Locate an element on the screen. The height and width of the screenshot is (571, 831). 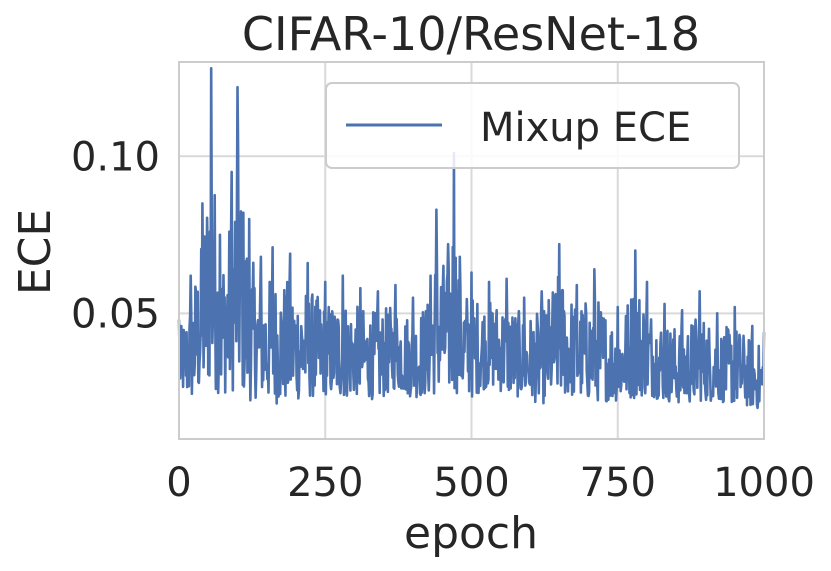
x-tick-label: 0 is located at coordinates (178, 483).